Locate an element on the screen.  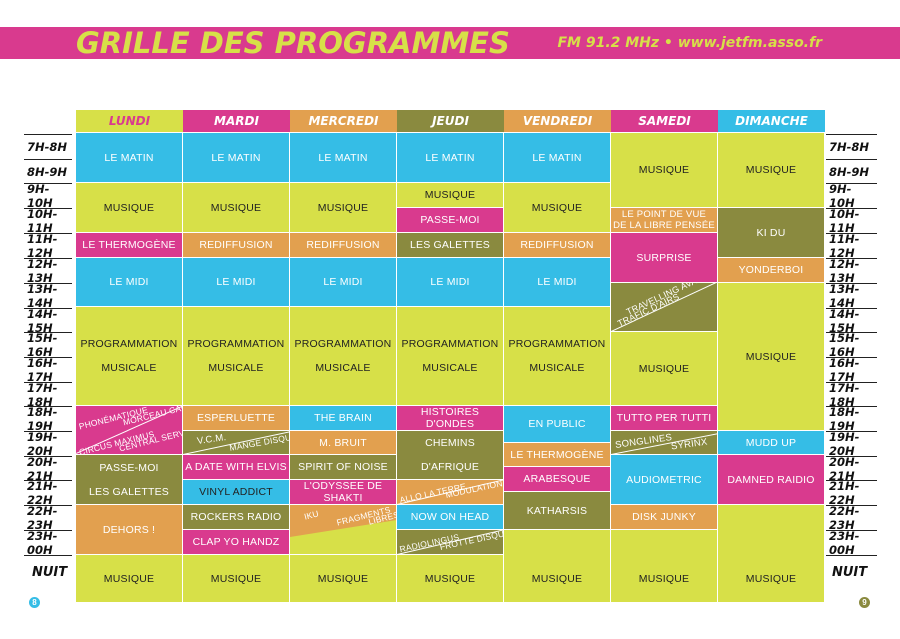
program-split-trafic-travelling: TRAFIC D'AIRS TRAVELLING AVANT is located at coordinates (664, 307).